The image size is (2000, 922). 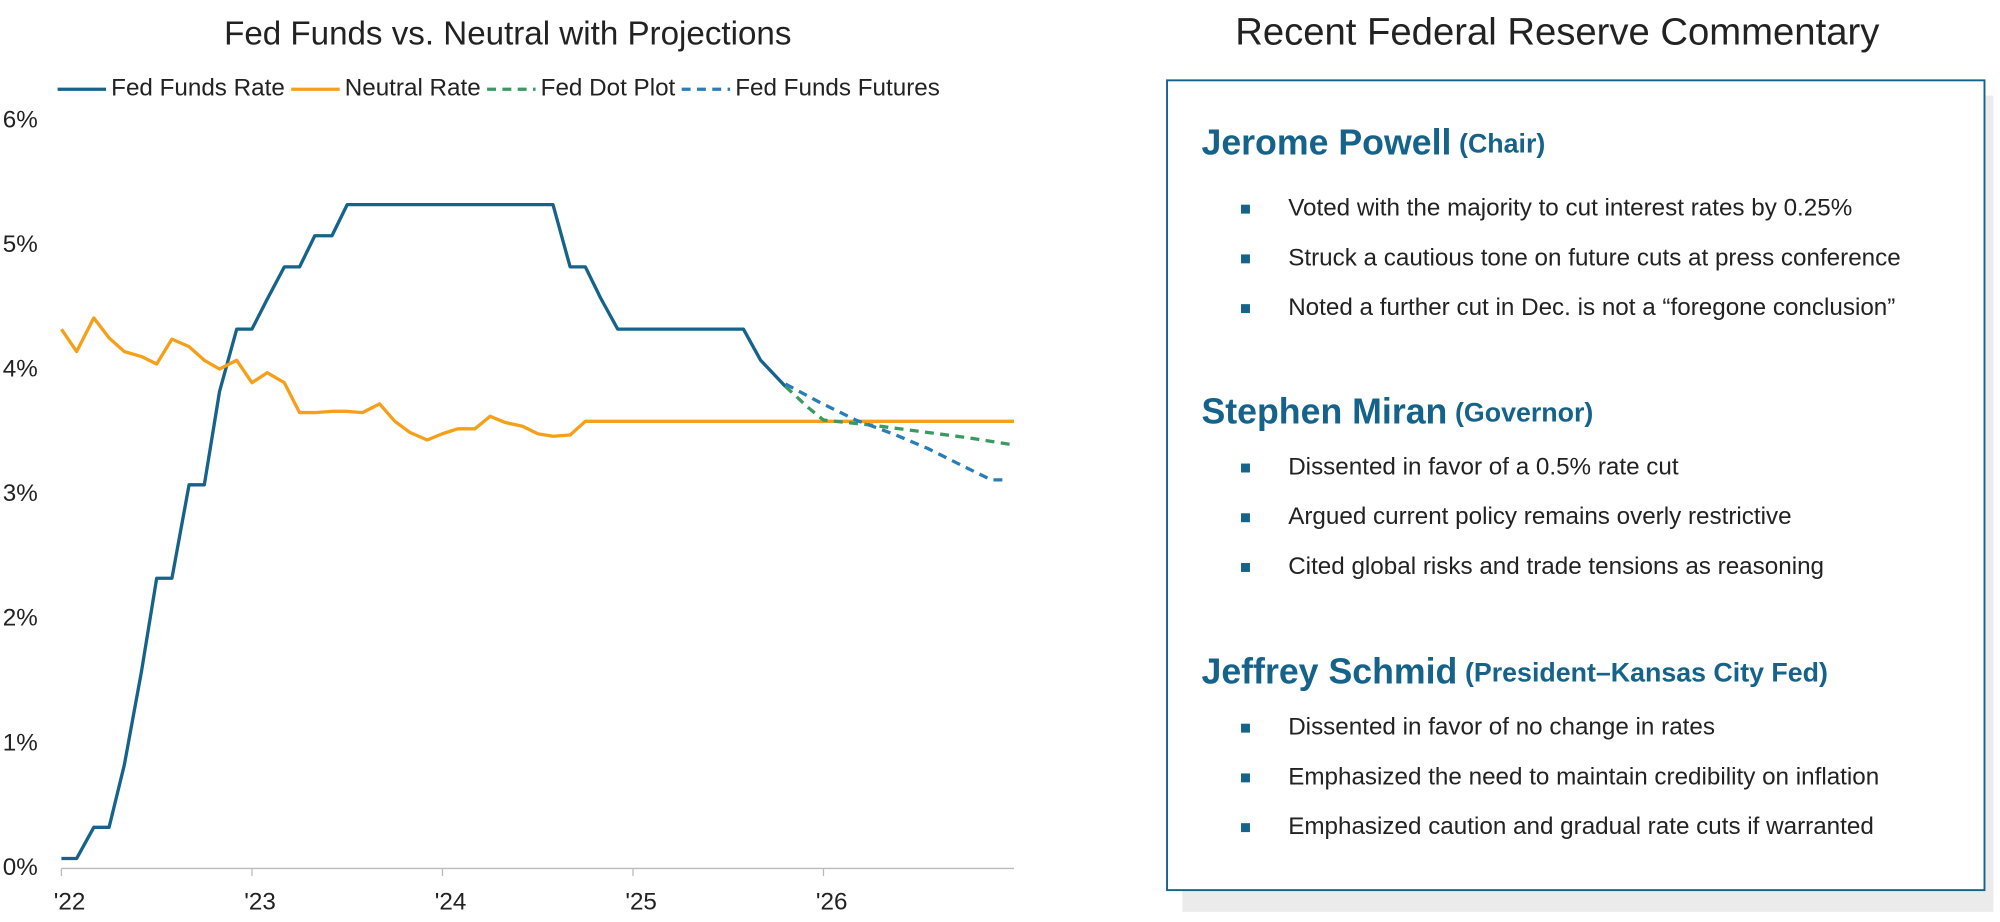 What do you see at coordinates (20, 742) in the screenshot?
I see `y-tick-label: 1%` at bounding box center [20, 742].